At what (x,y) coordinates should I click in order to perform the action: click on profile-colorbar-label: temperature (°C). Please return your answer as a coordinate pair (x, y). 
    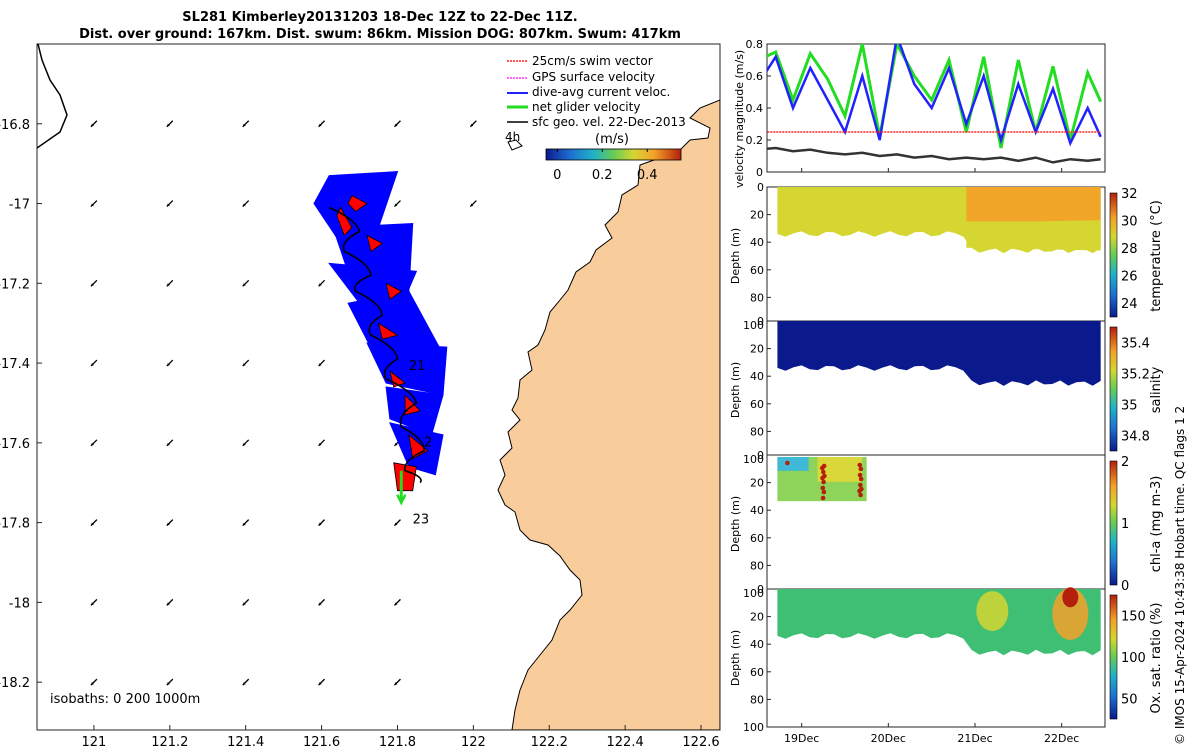
    Looking at the image, I should click on (1156, 256).